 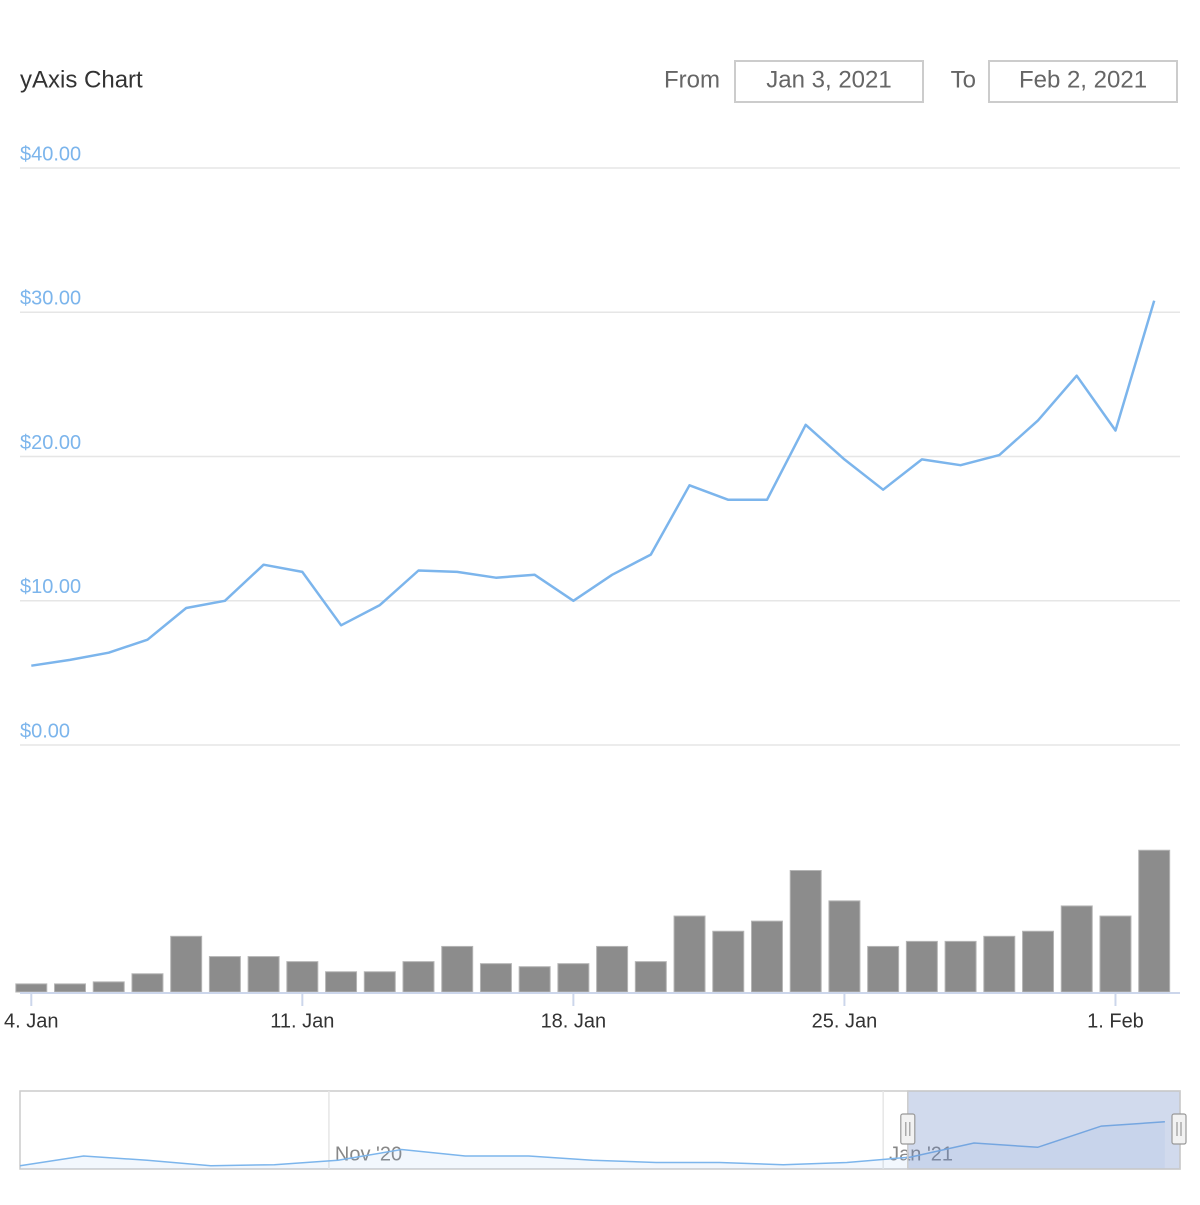 What do you see at coordinates (50, 154) in the screenshot?
I see `y-tick-label: $40.00` at bounding box center [50, 154].